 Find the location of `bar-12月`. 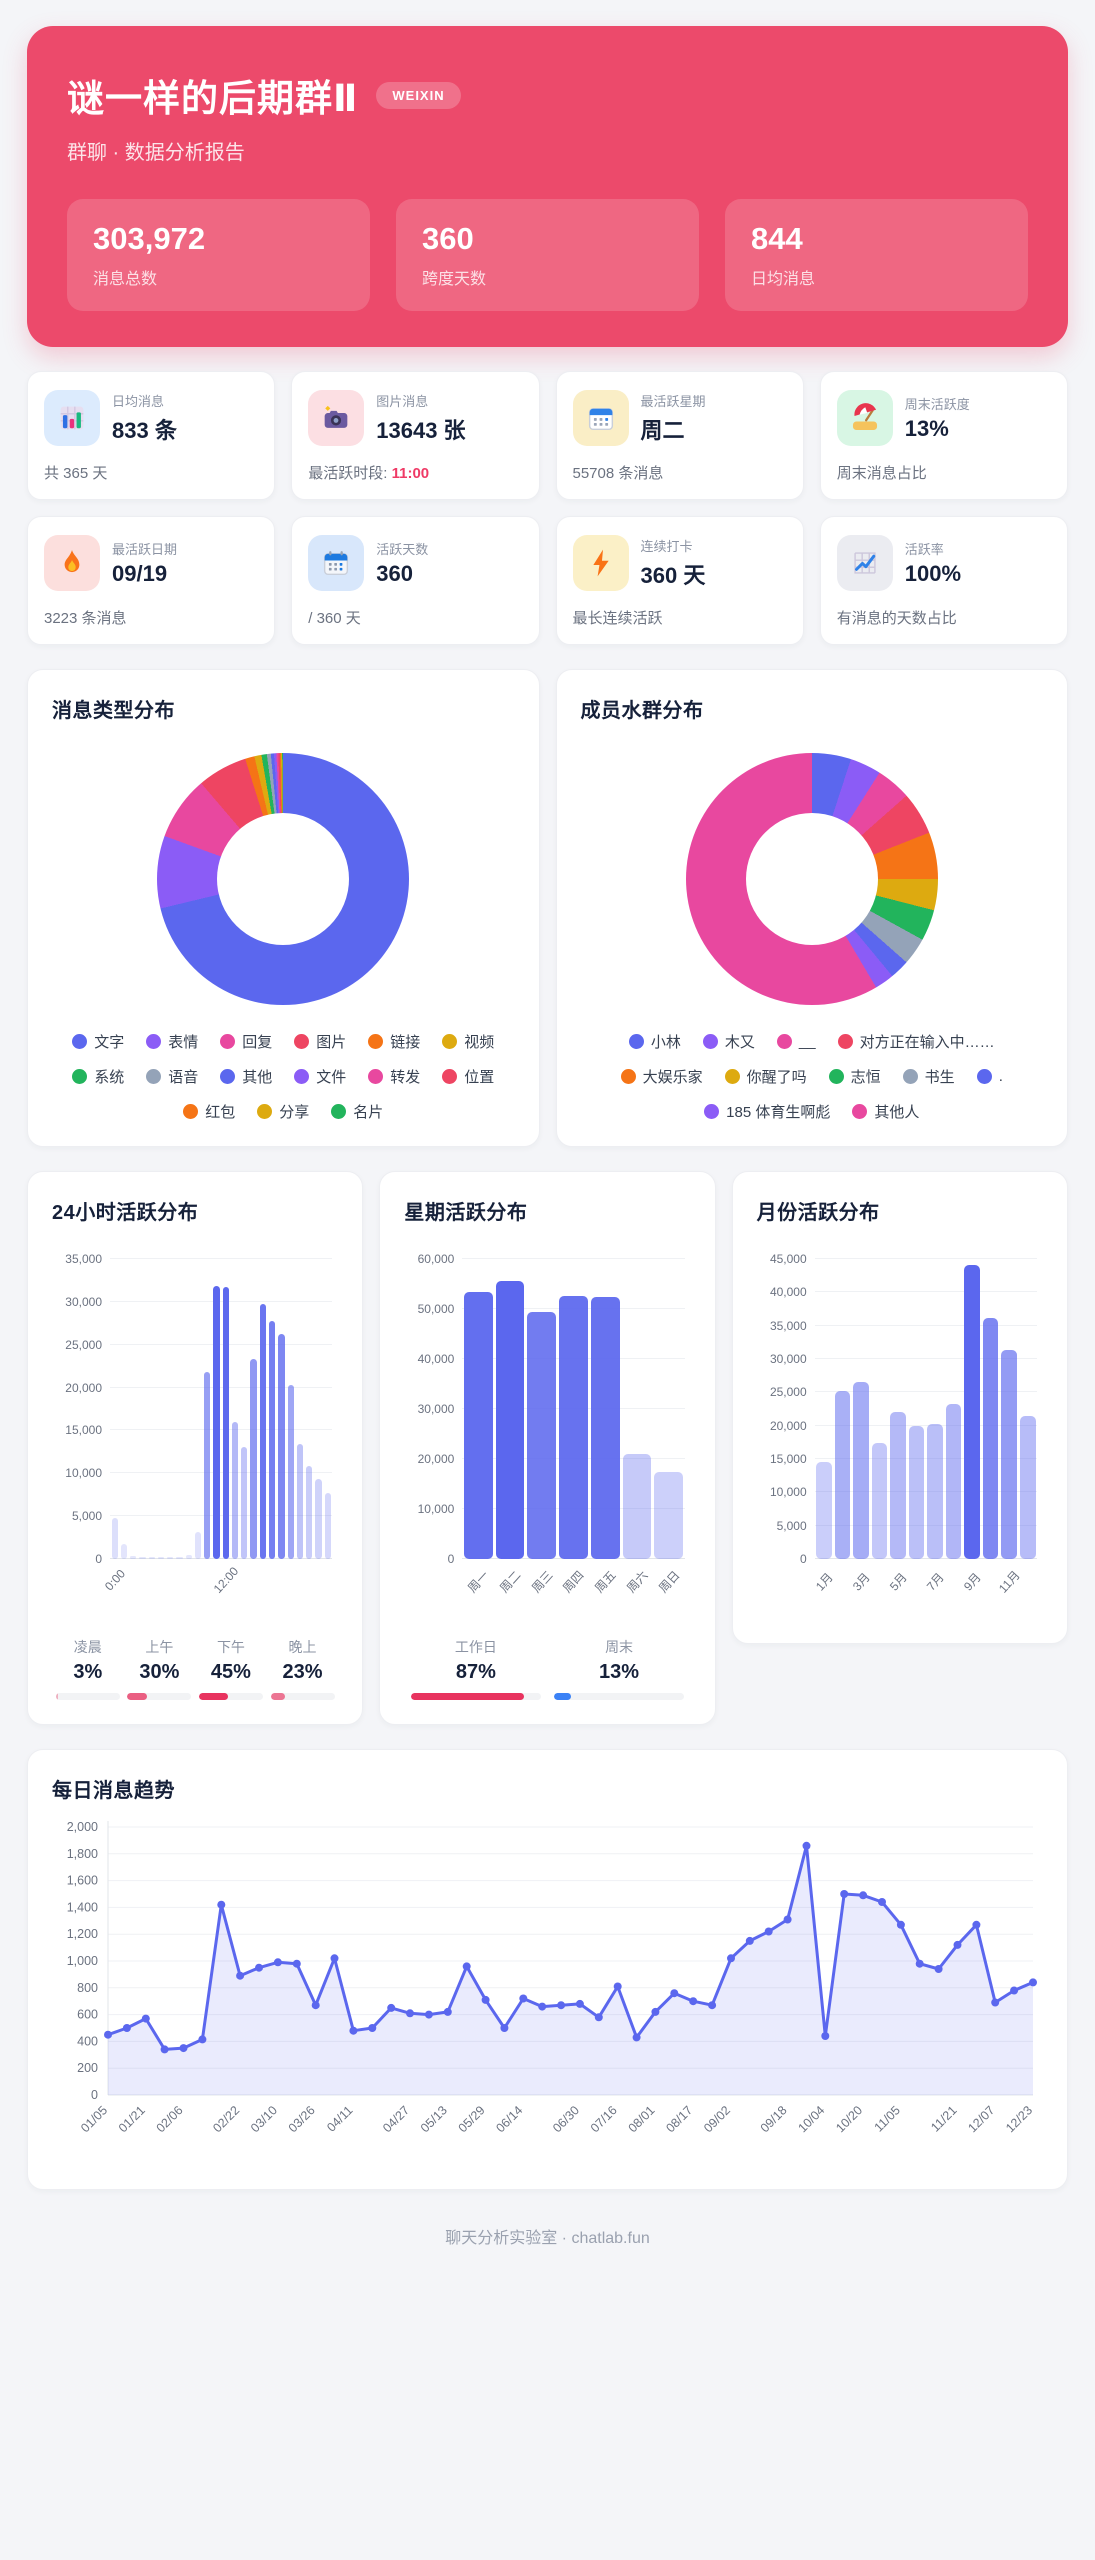

bar-12月 is located at coordinates (1028, 1487).